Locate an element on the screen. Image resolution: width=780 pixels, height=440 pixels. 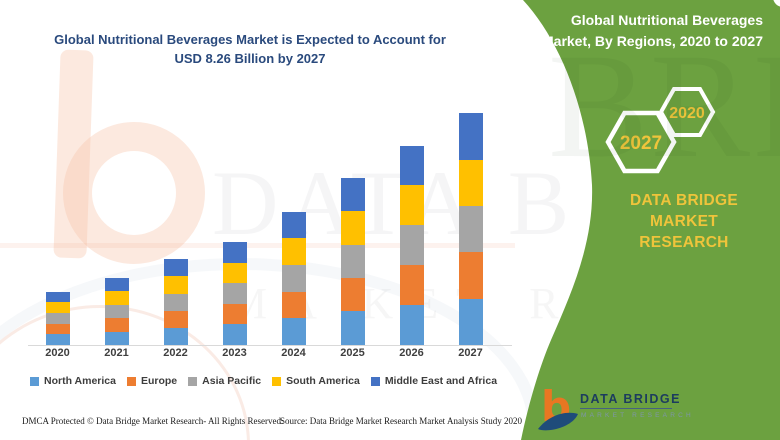
legend-item-europe: Europe is located at coordinates (152, 381).